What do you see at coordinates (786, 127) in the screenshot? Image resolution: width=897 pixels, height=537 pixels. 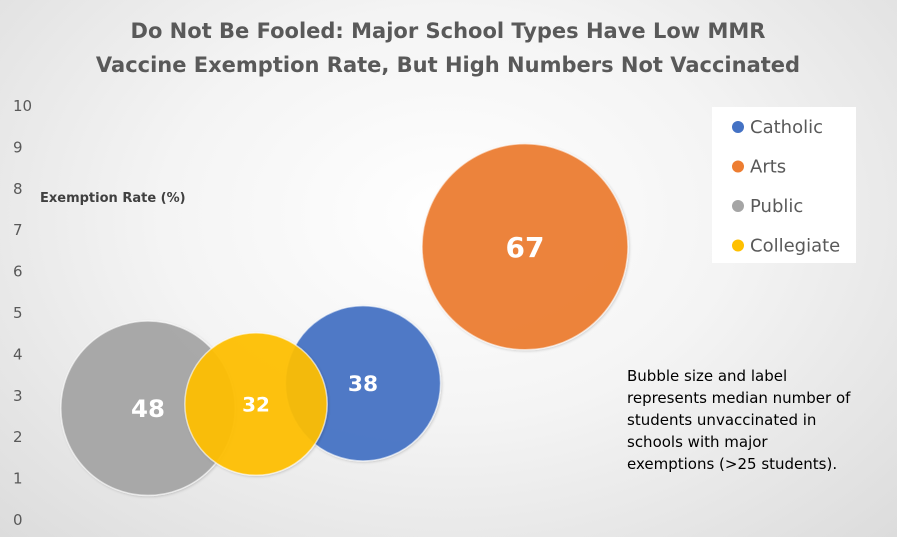 I see `legend-label-catholic: Catholic` at bounding box center [786, 127].